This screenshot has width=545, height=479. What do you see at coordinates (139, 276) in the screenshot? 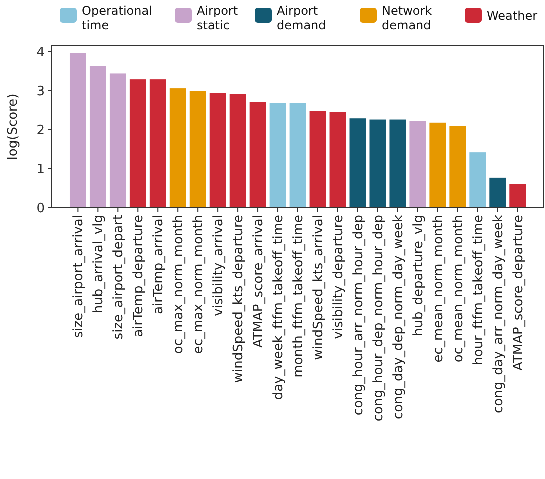
I see `x-tick-label: airTemp_departure` at bounding box center [139, 276].